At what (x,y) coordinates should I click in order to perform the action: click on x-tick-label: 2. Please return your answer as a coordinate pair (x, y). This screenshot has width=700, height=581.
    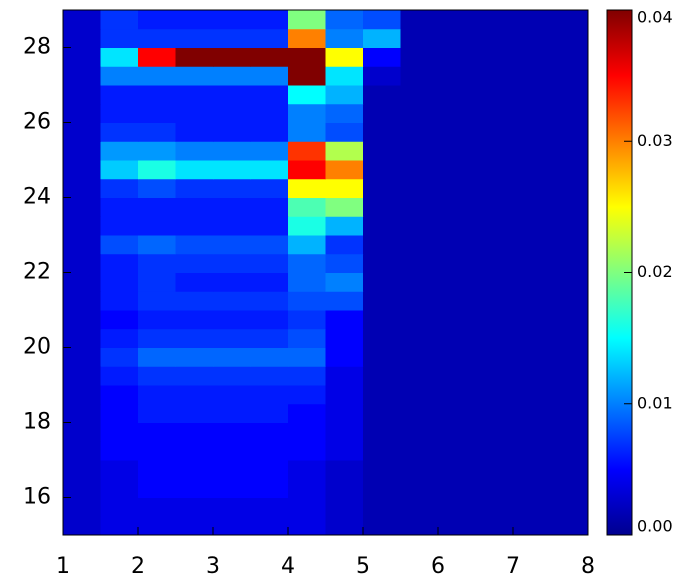
    Looking at the image, I should click on (138, 566).